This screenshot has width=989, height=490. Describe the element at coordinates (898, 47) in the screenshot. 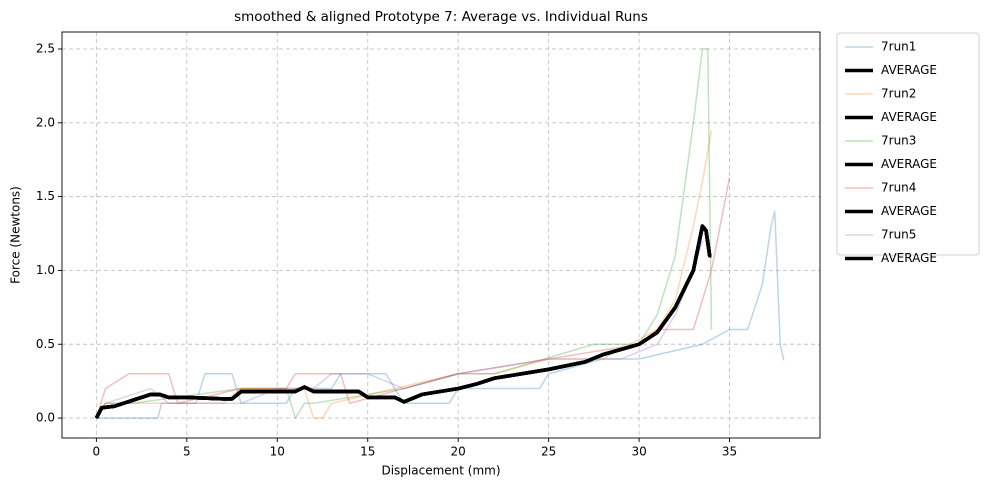

I see `legend-label: 7run1` at that location.